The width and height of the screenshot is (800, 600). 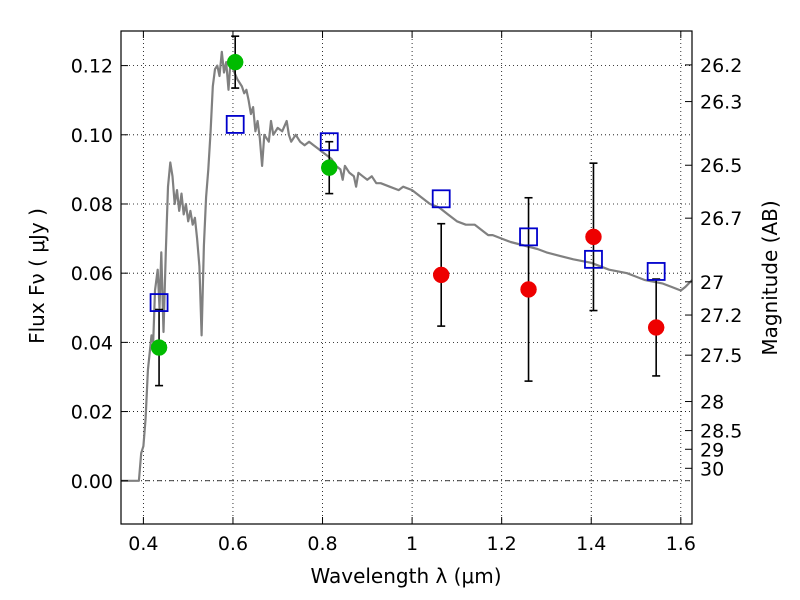 I want to click on mag-tick-label: 26.7, so click(x=721, y=219).